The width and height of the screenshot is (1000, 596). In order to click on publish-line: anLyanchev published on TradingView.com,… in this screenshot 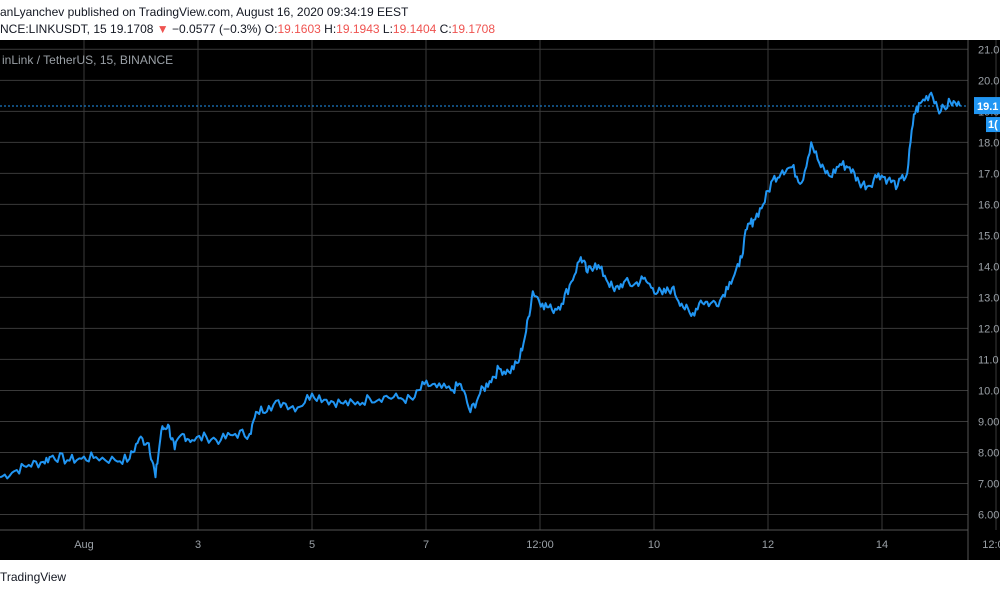, I will do `click(204, 12)`.